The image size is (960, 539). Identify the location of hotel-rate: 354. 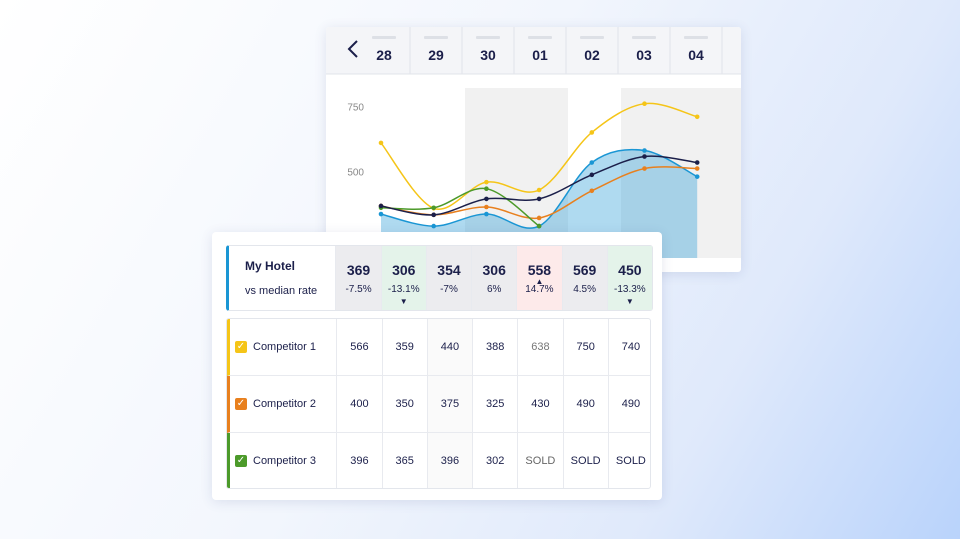
(449, 269).